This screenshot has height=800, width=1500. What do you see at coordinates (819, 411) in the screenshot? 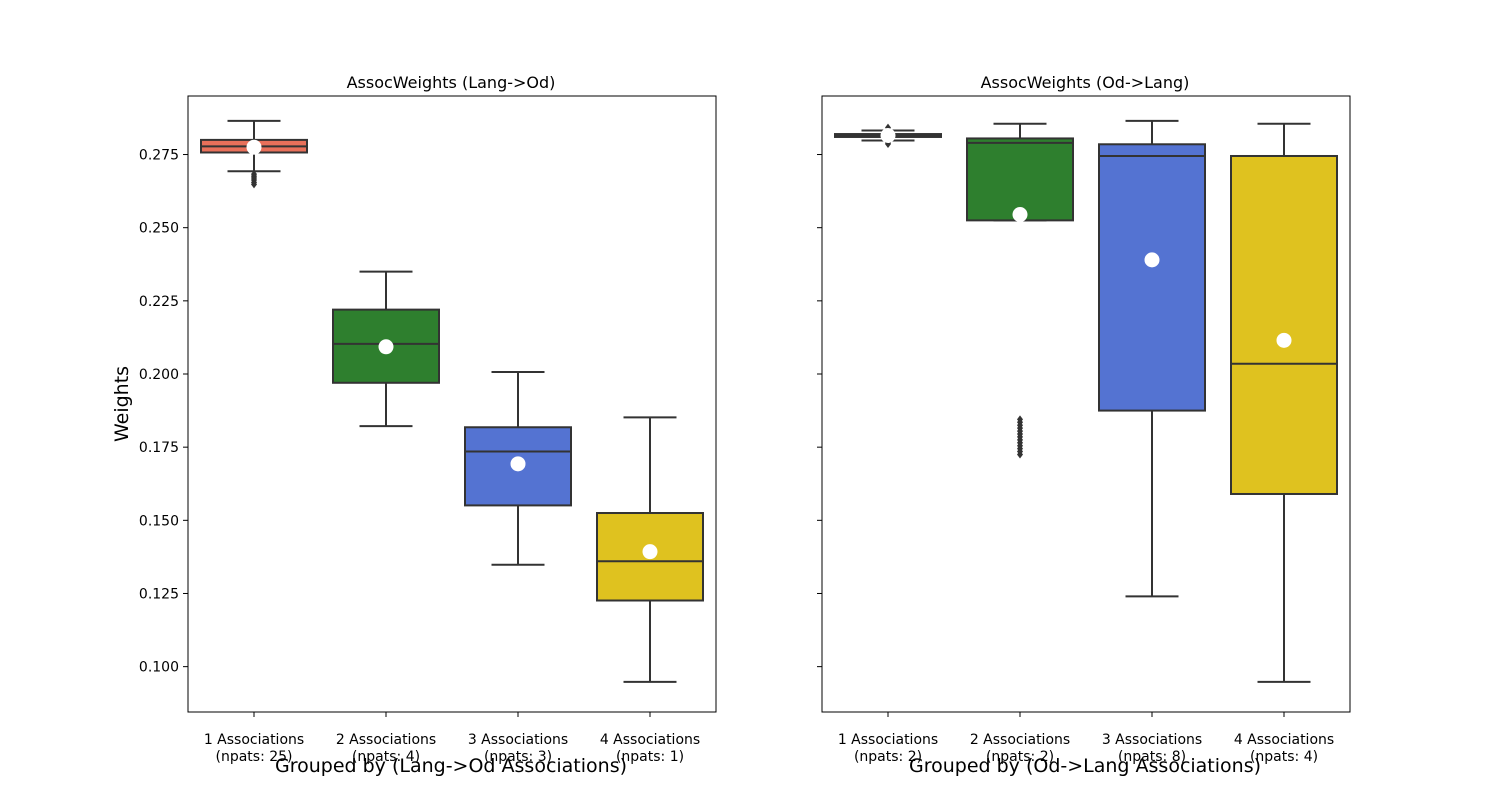
I see `y-axis` at bounding box center [819, 411].